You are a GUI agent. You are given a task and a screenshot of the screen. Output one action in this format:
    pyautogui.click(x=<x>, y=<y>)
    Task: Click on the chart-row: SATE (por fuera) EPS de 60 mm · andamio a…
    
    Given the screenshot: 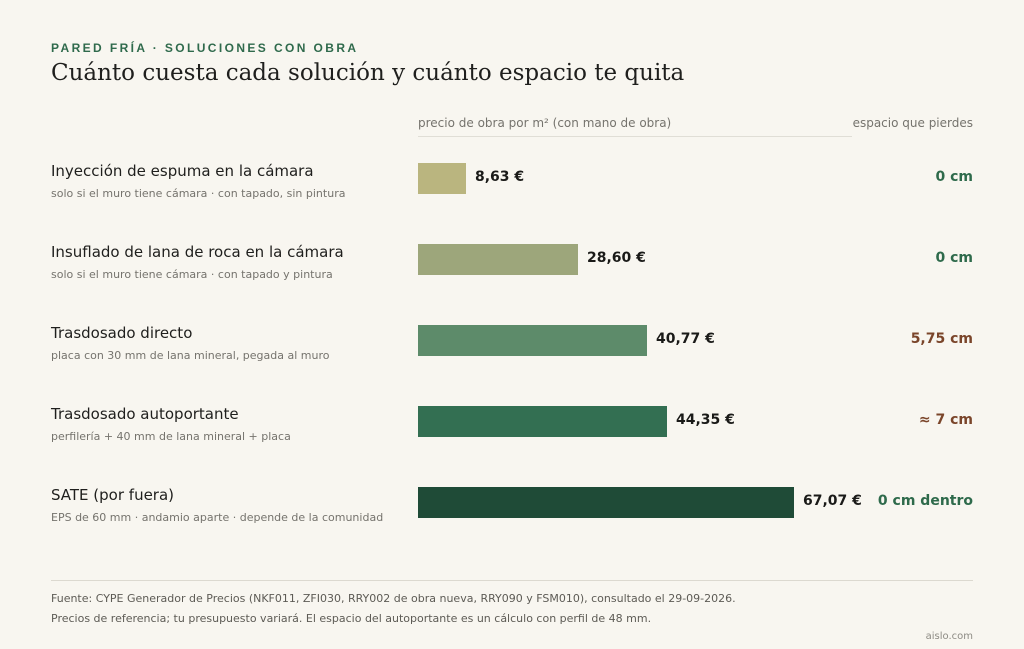 What is the action you would take?
    pyautogui.click(x=512, y=516)
    